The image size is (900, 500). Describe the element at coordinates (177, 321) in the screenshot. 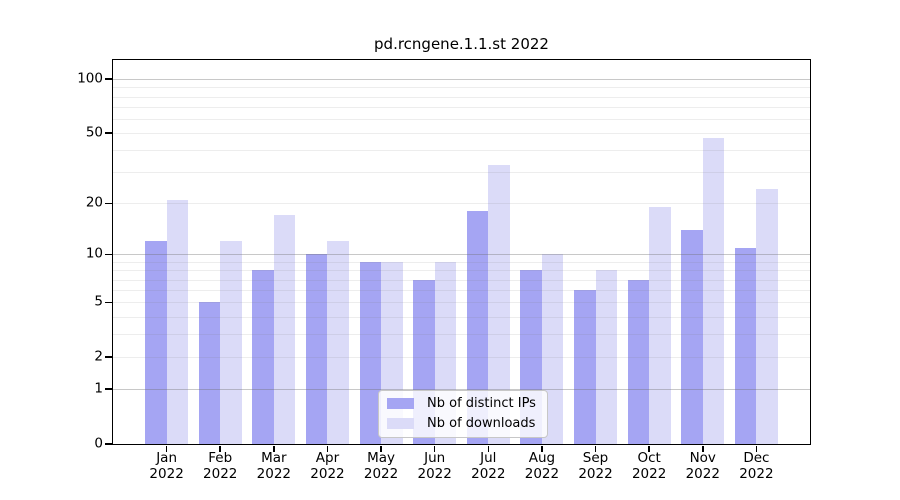

I see `bar-downloads-jan` at that location.